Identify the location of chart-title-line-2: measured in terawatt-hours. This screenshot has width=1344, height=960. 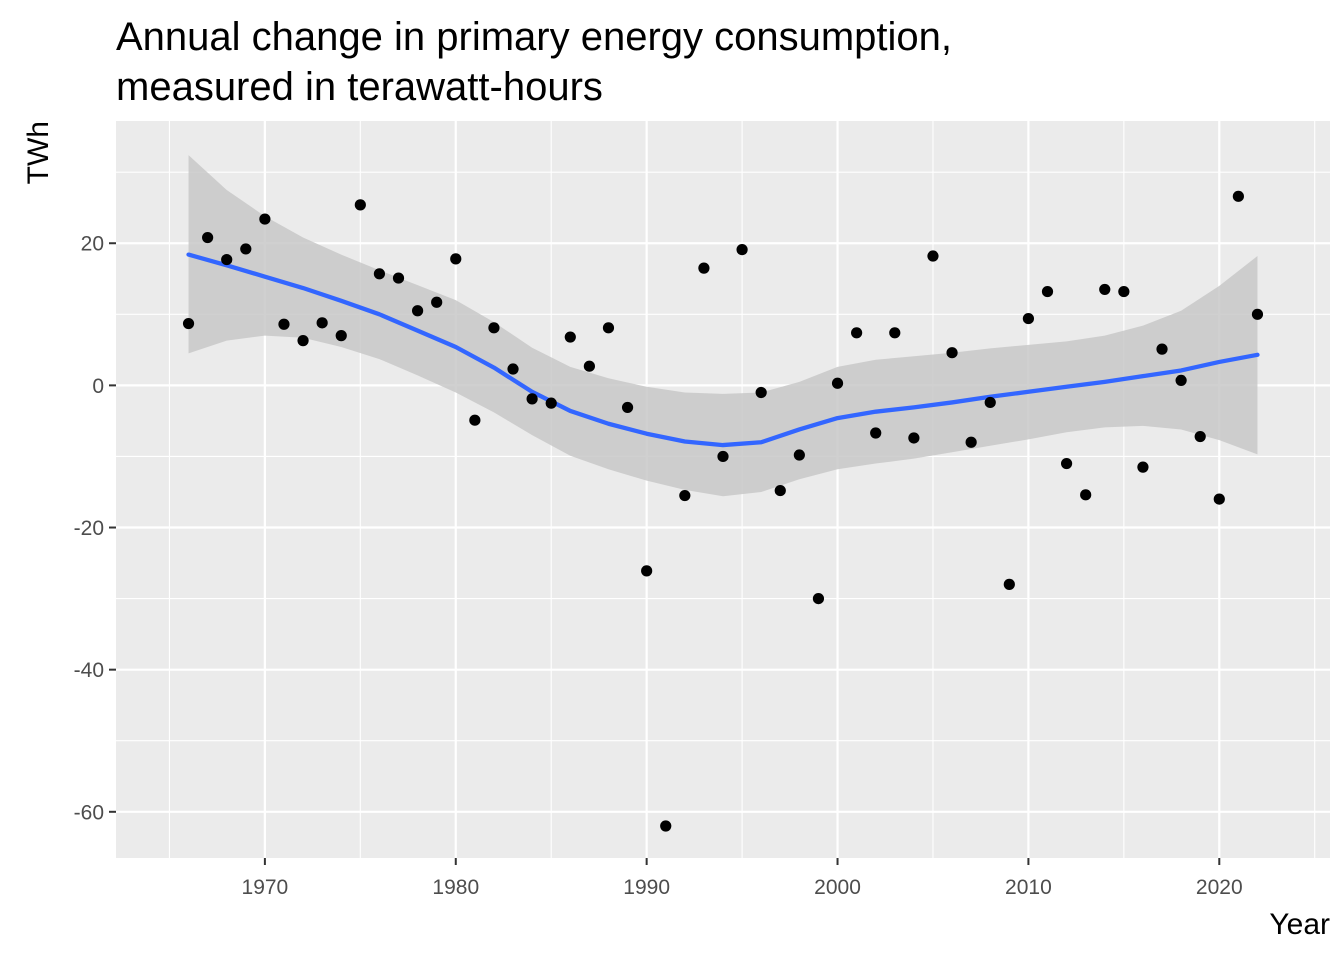
(359, 87).